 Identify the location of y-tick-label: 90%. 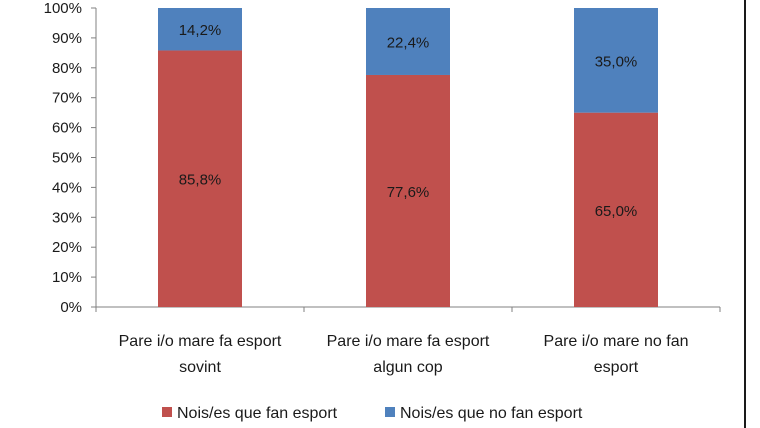
(67, 38).